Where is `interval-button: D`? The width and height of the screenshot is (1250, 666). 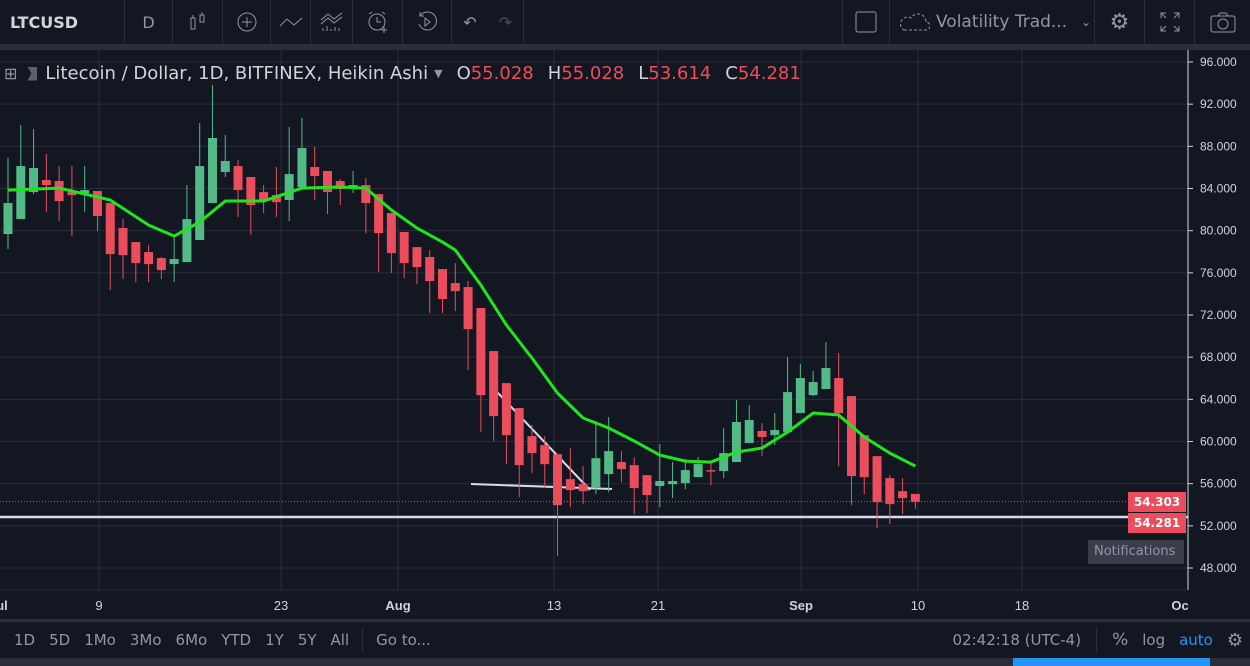
interval-button: D is located at coordinates (149, 22).